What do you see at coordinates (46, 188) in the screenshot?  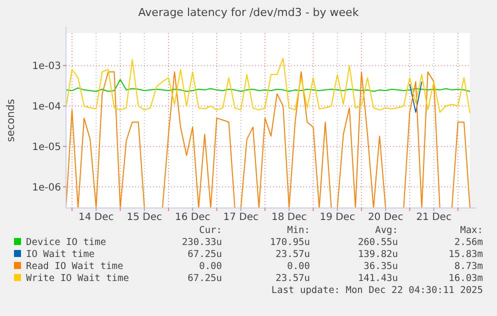 I see `y-tick-label: 1e-06` at bounding box center [46, 188].